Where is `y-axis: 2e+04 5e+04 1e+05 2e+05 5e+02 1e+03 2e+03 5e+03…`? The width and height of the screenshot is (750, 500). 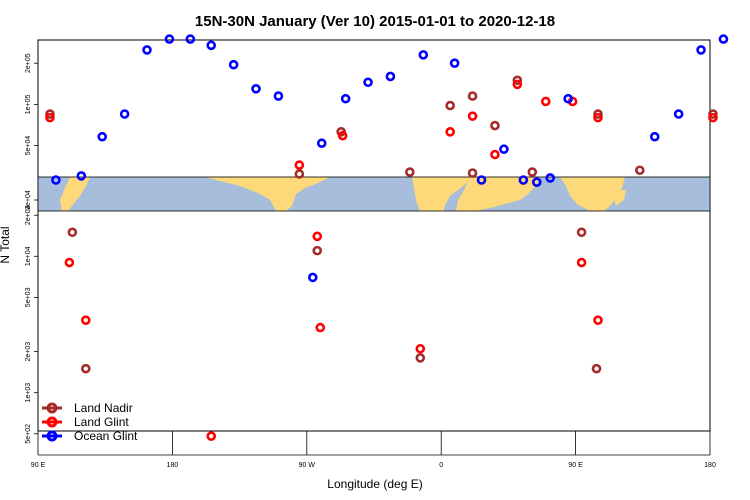
y-axis: 2e+04 5e+04 1e+05 2e+05 5e+02 1e+03 2e+03 5e+03… is located at coordinates (31, 248).